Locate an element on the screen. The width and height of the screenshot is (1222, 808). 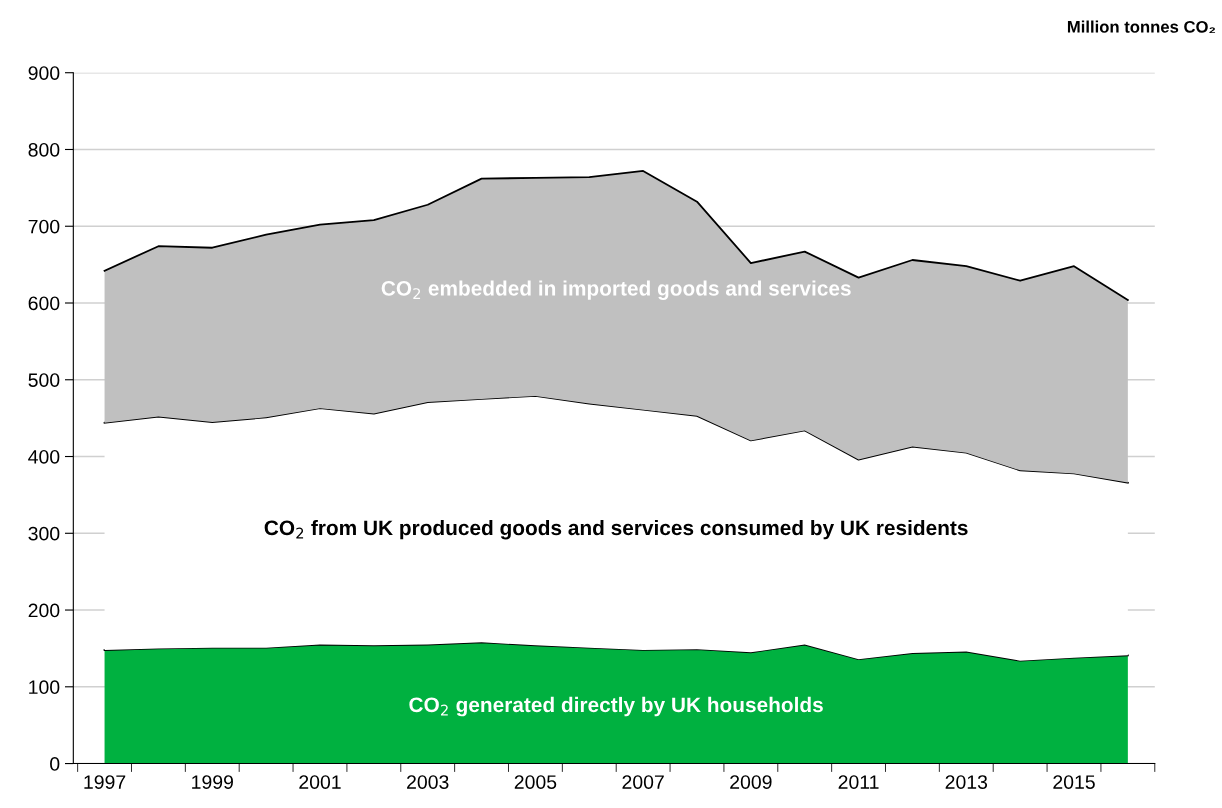
series-label: CO$_{2}$ embedded in imported goods and services is located at coordinates (616, 290).